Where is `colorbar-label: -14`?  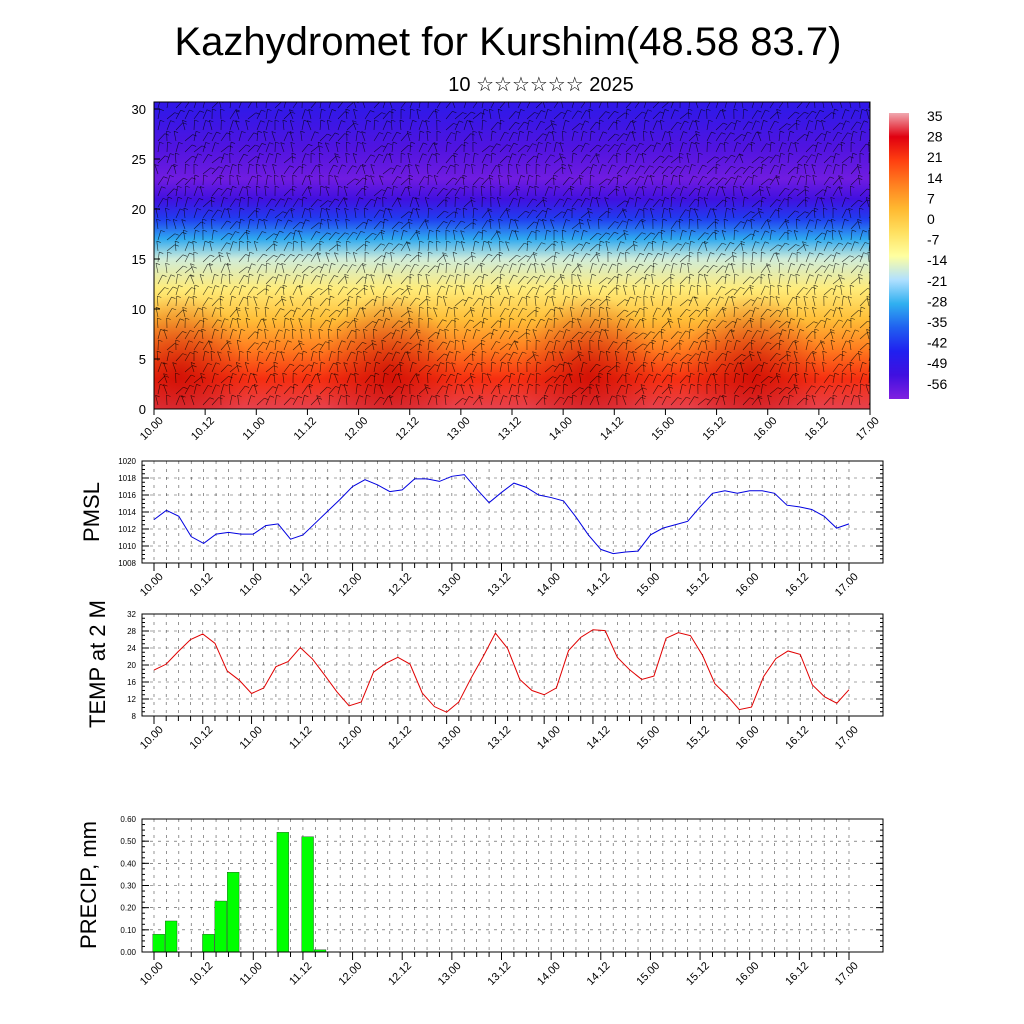 colorbar-label: -14 is located at coordinates (937, 260).